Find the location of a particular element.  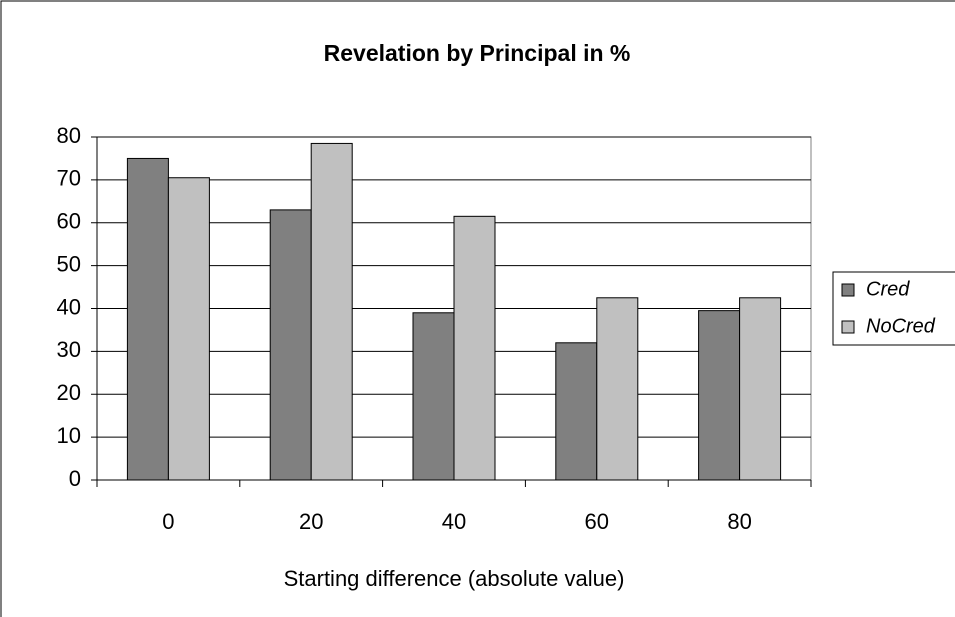

x-tick-label: 80 is located at coordinates (739, 521).